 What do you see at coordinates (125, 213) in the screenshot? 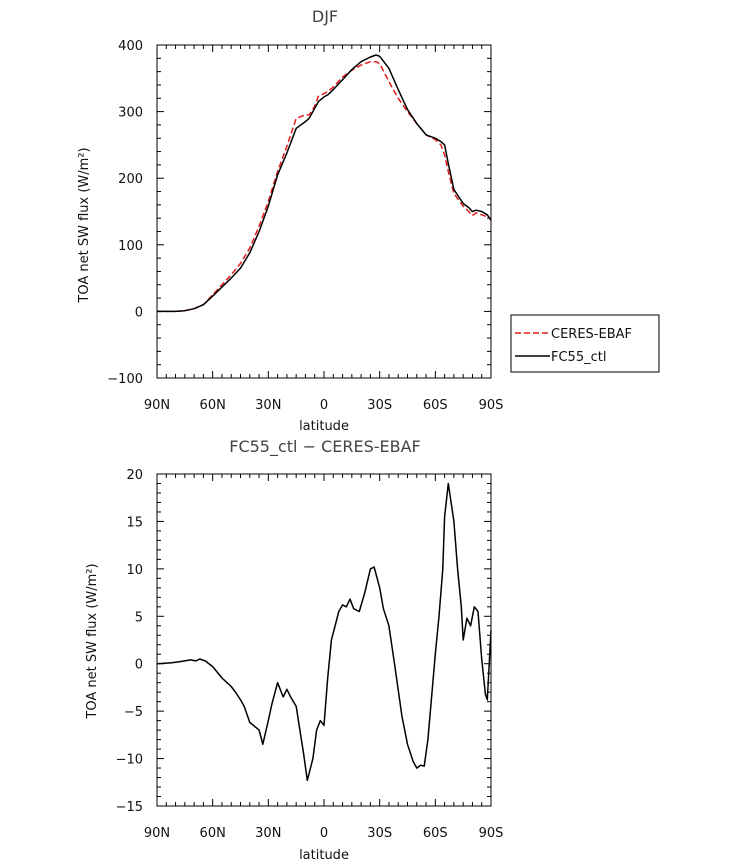
I see `panel1-ytick-labels: 400 300 200 100 0 −100` at bounding box center [125, 213].